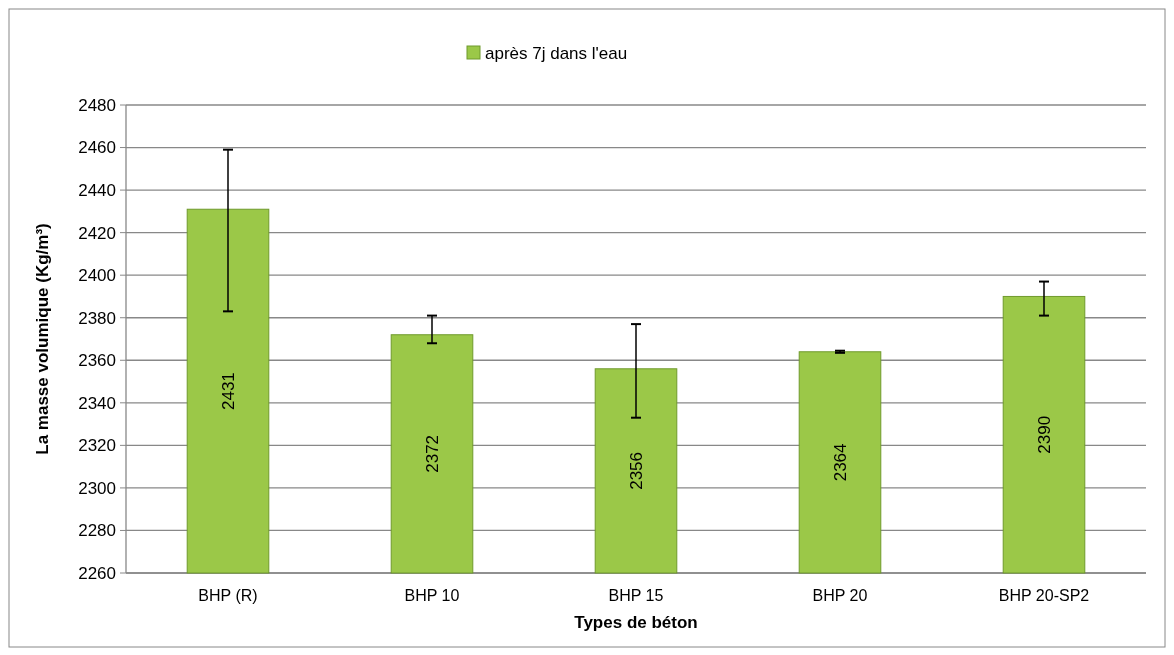 This screenshot has height=655, width=1174. I want to click on y-tick-label: 2320, so click(97, 446).